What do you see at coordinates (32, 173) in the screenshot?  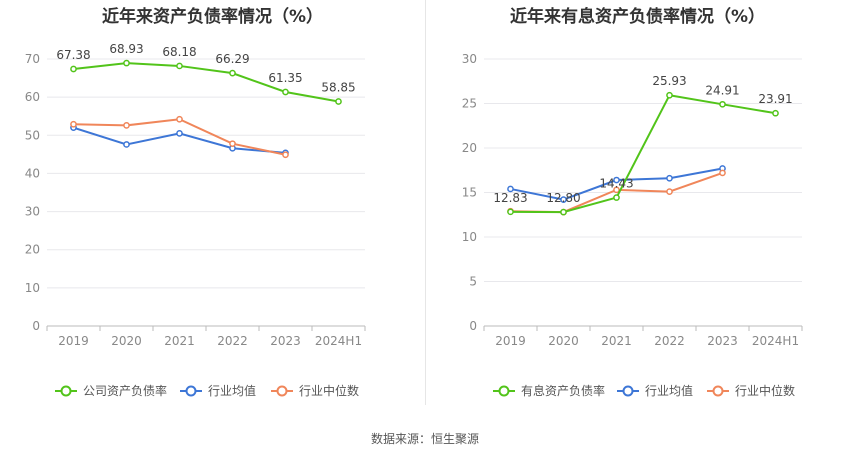 I see `y-tick-label: 40` at bounding box center [32, 173].